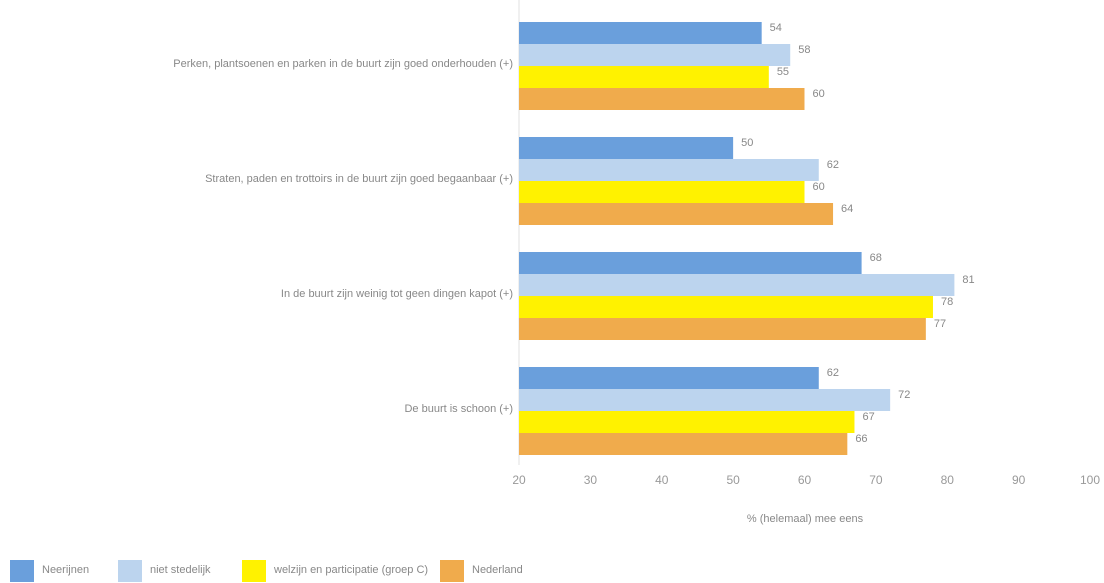  I want to click on x-tick-label: 90, so click(1019, 480).